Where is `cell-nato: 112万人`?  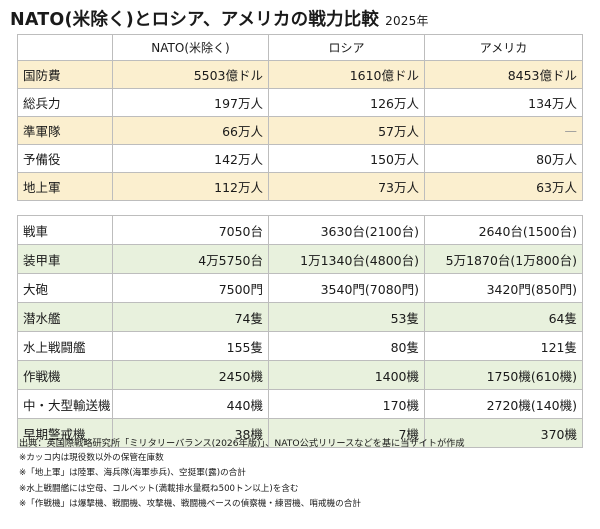
cell-nato: 112万人 is located at coordinates (190, 186).